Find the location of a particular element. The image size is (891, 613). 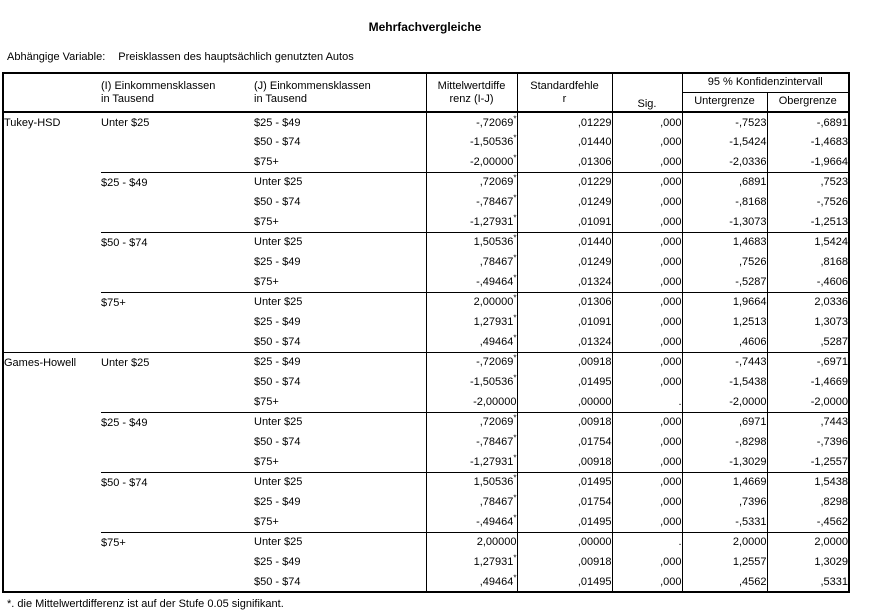

mean-difference-cell: ,72069* is located at coordinates (471, 422).